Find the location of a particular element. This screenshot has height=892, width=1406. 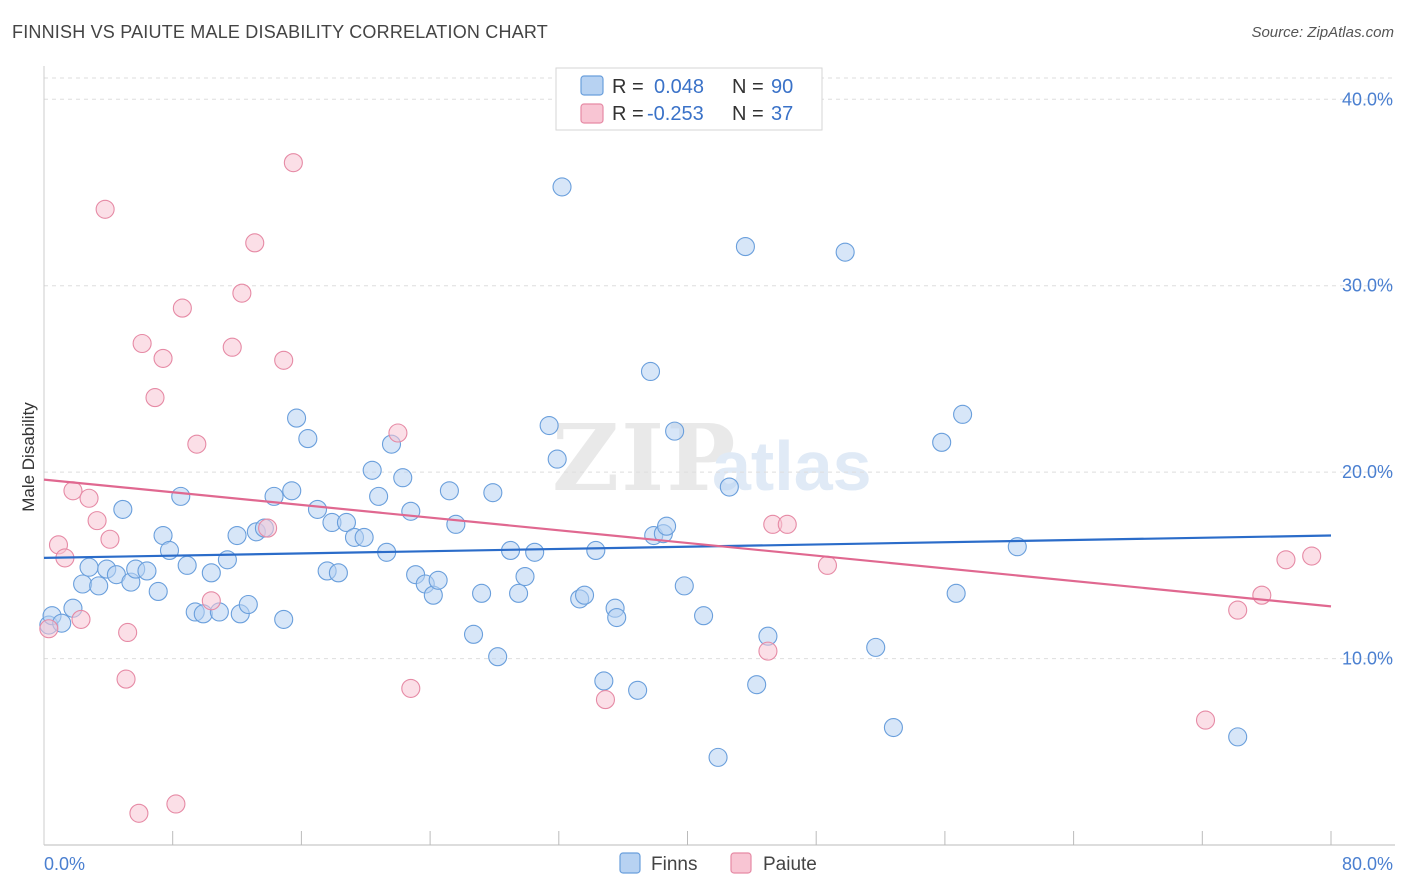

paiute-trend-line is located at coordinates (687, 543).